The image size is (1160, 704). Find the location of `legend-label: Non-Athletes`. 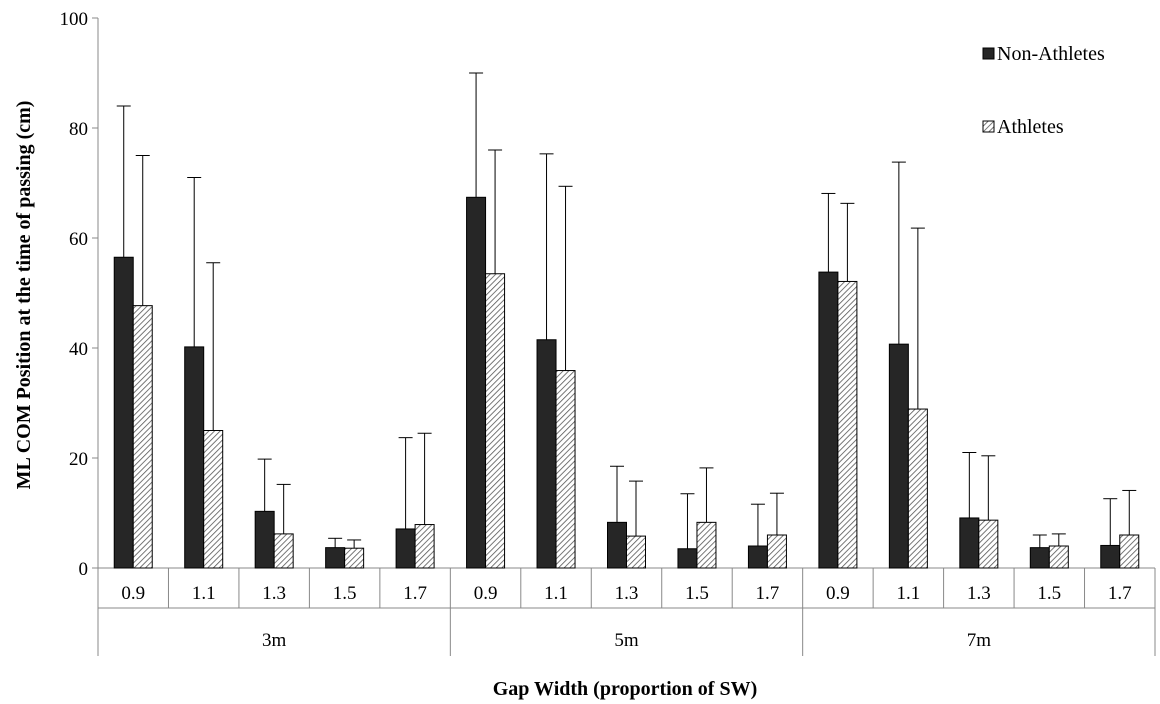

legend-label: Non-Athletes is located at coordinates (1051, 54).